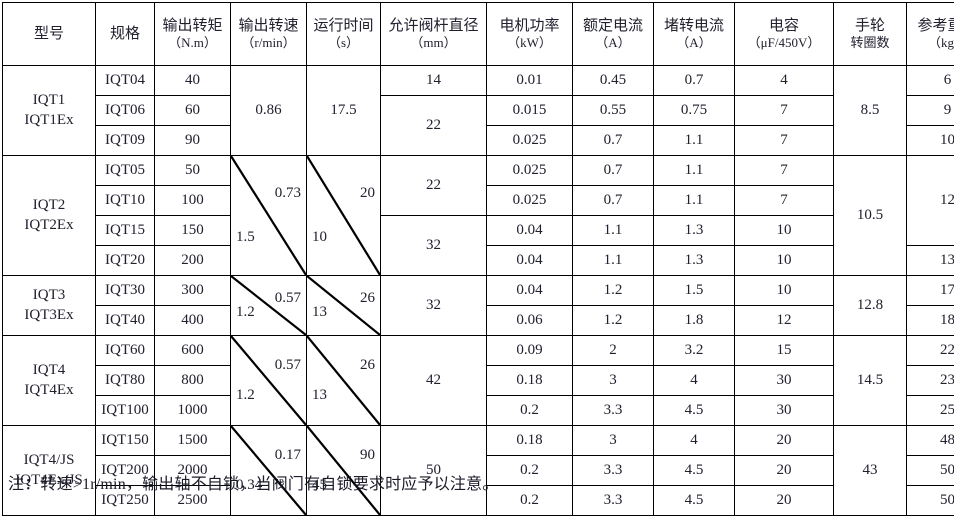 Image resolution: width=954 pixels, height=516 pixels. I want to click on capacitor-cell: 15, so click(784, 351).